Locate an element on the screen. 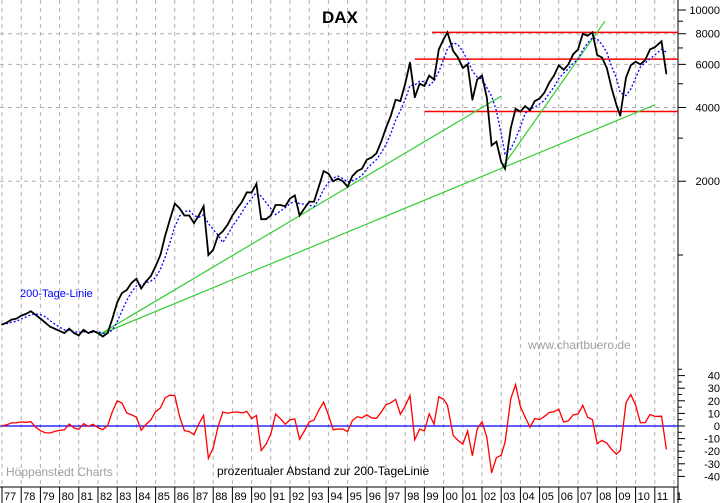 The width and height of the screenshot is (723, 503). x-tick-label: 11 is located at coordinates (662, 497).